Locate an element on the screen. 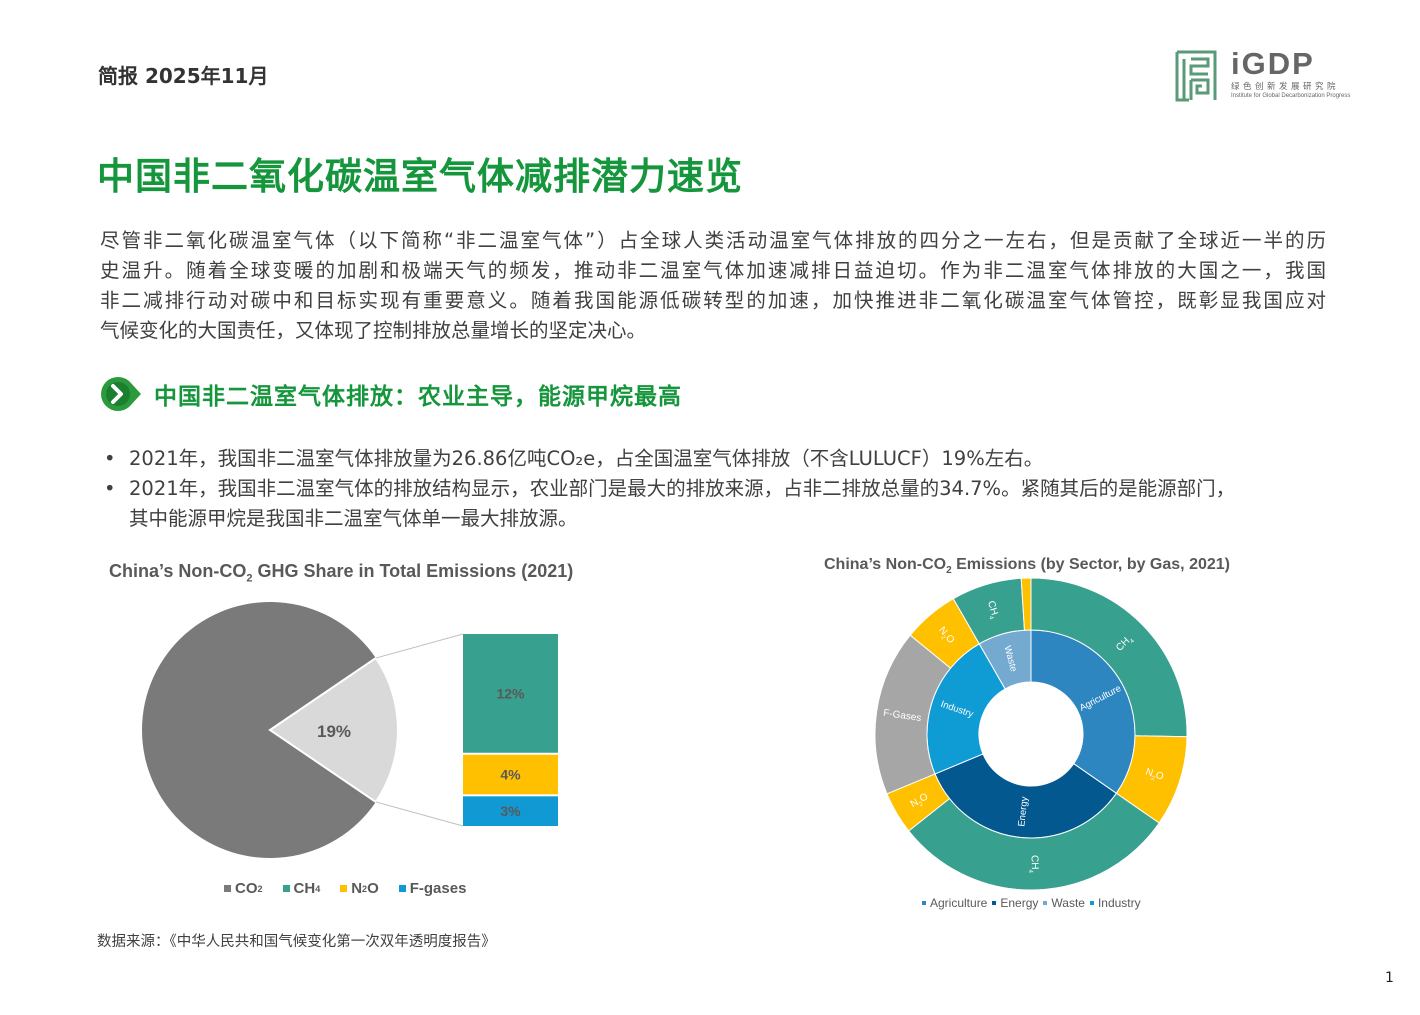 This screenshot has height=1015, width=1420. section-title: 中国非二温室气体排放：农业主导，能源甲烷最高 is located at coordinates (418, 397).